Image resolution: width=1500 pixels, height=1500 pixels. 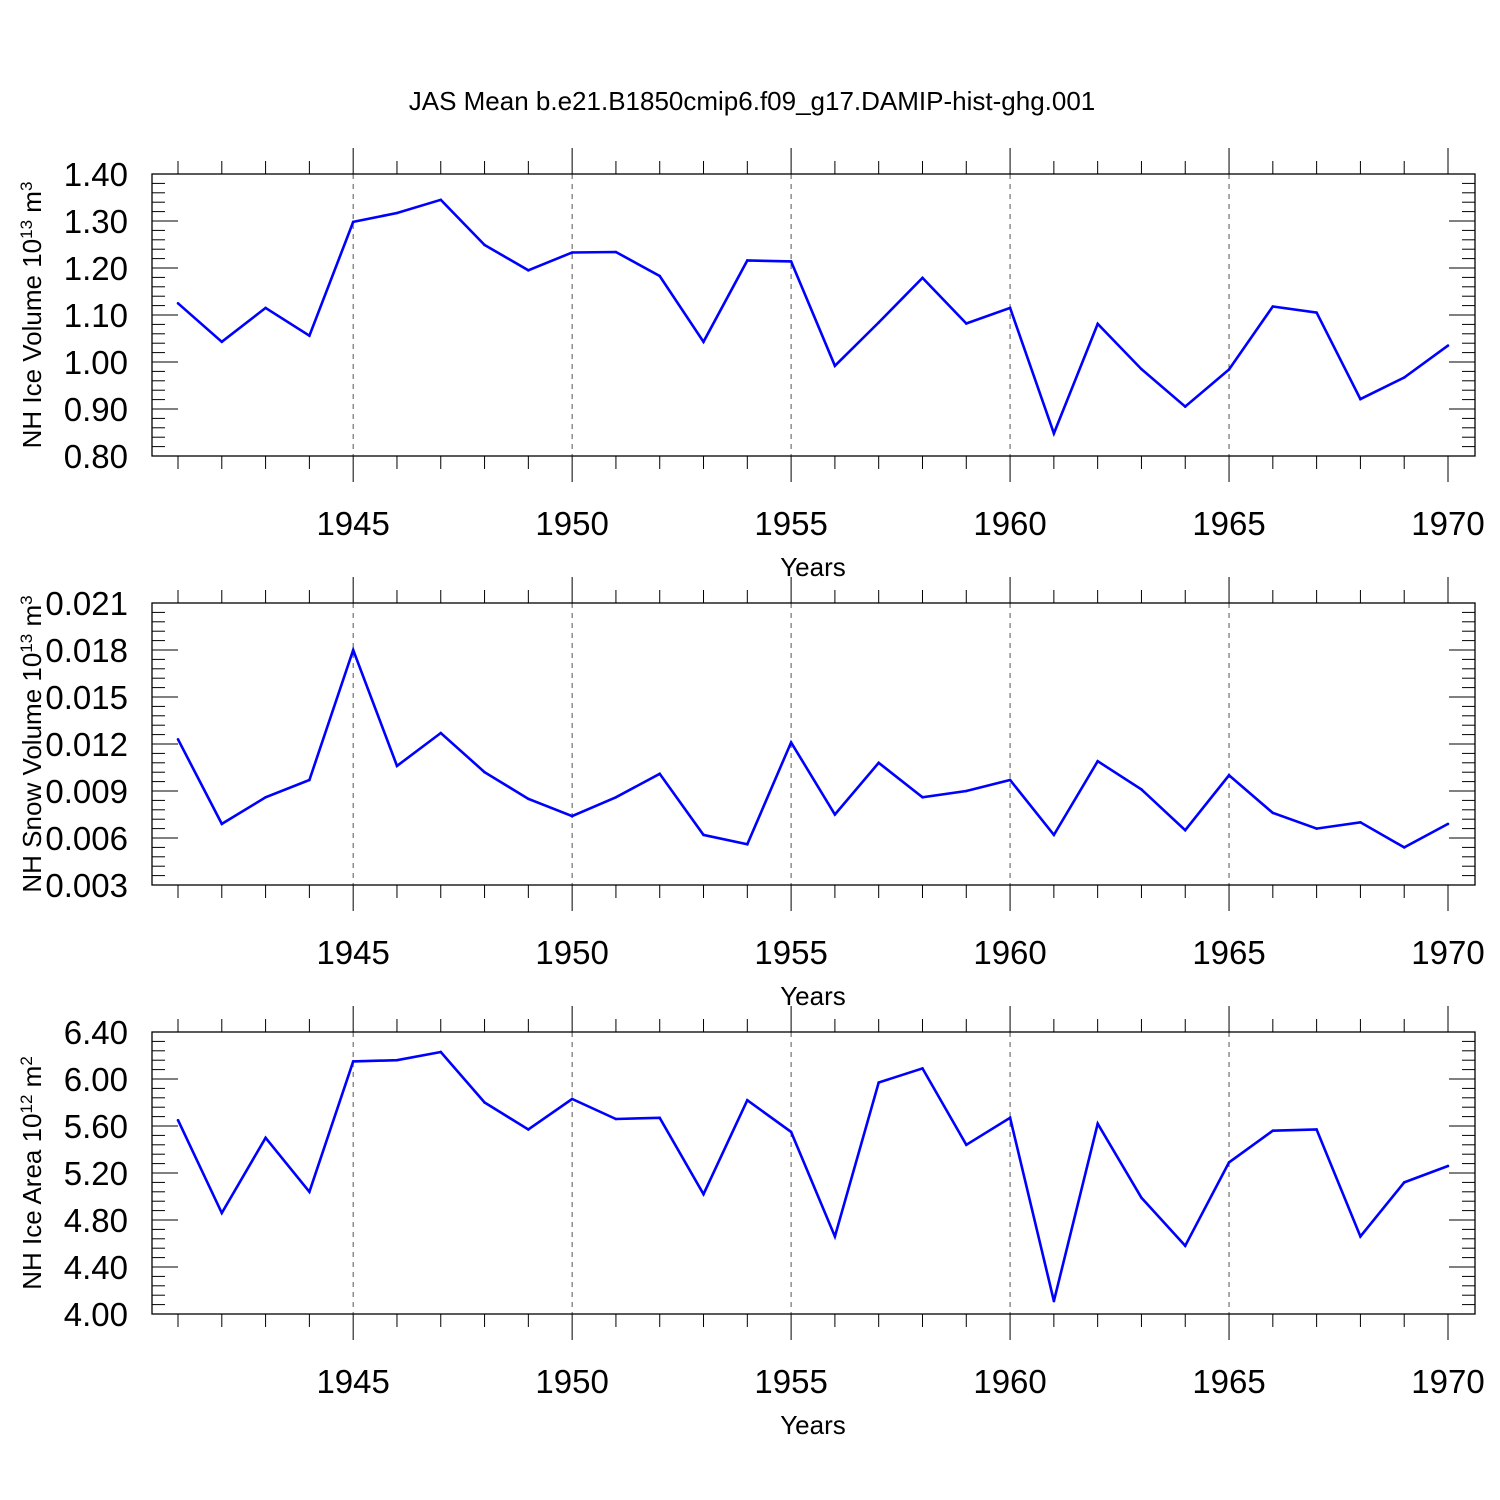 What do you see at coordinates (32, 1173) in the screenshot?
I see `y-axis-title: NH Ice Area 1012 m2` at bounding box center [32, 1173].